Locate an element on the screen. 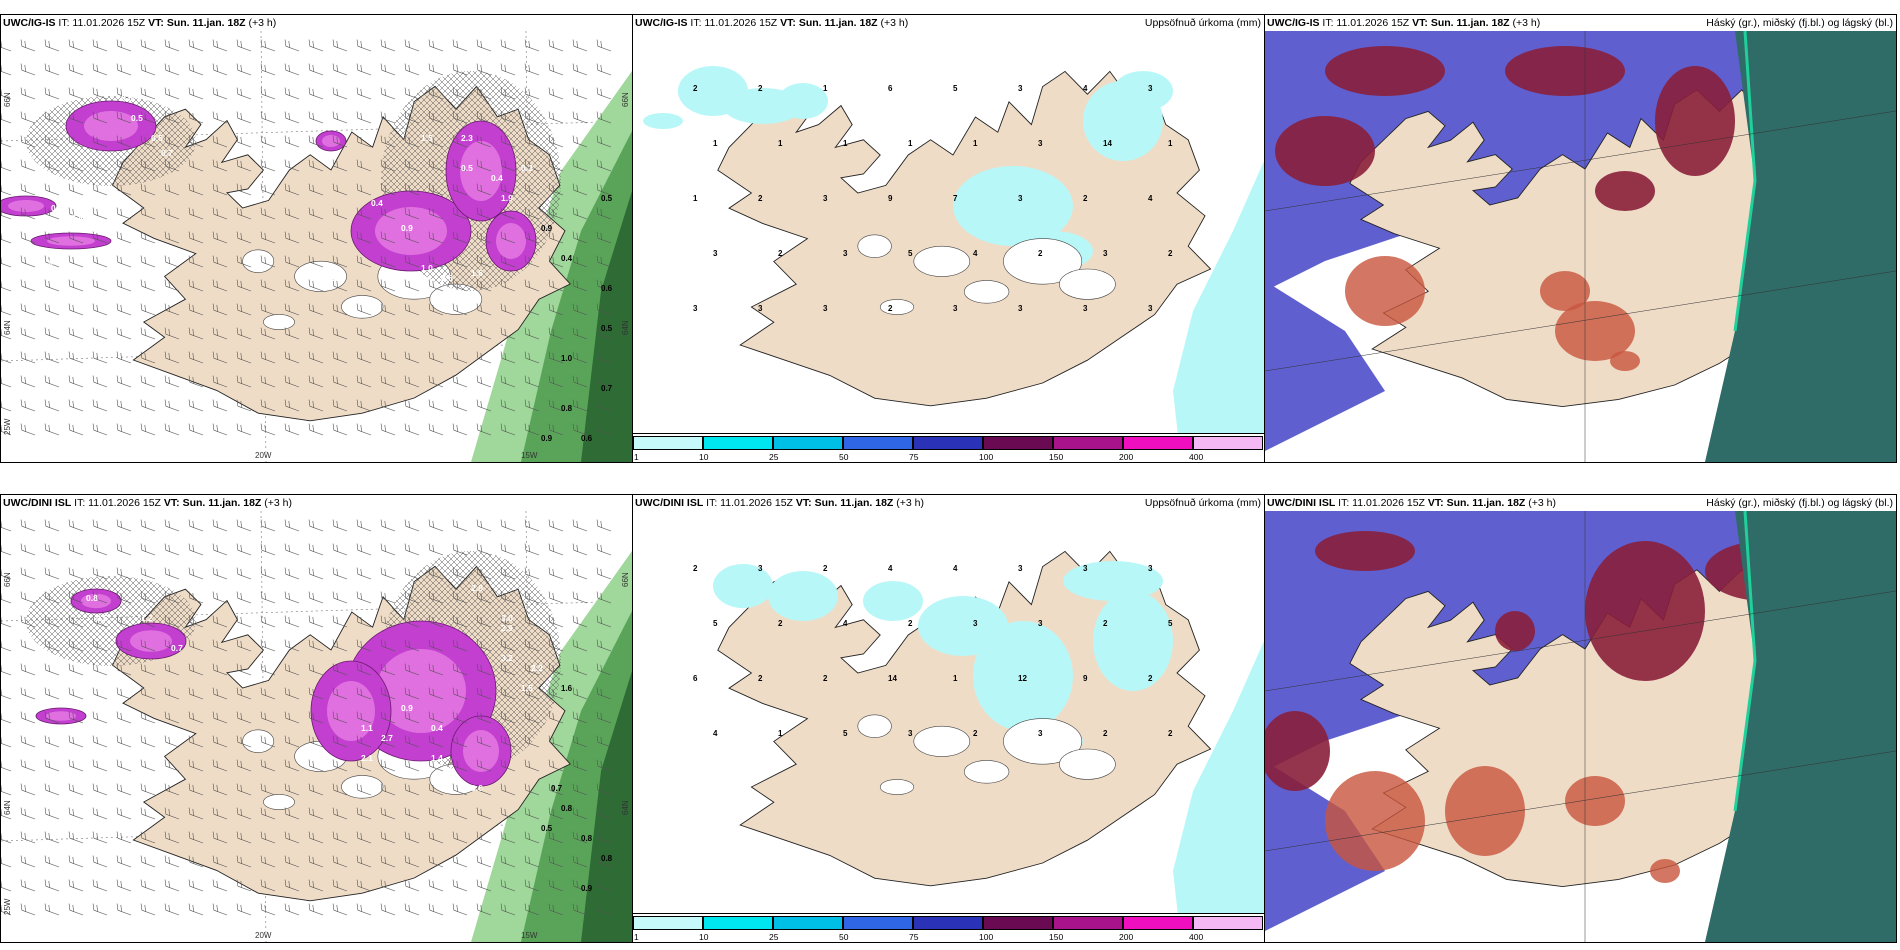 Image resolution: width=1900 pixels, height=950 pixels. wind-value-label: 1.1 is located at coordinates (367, 728).